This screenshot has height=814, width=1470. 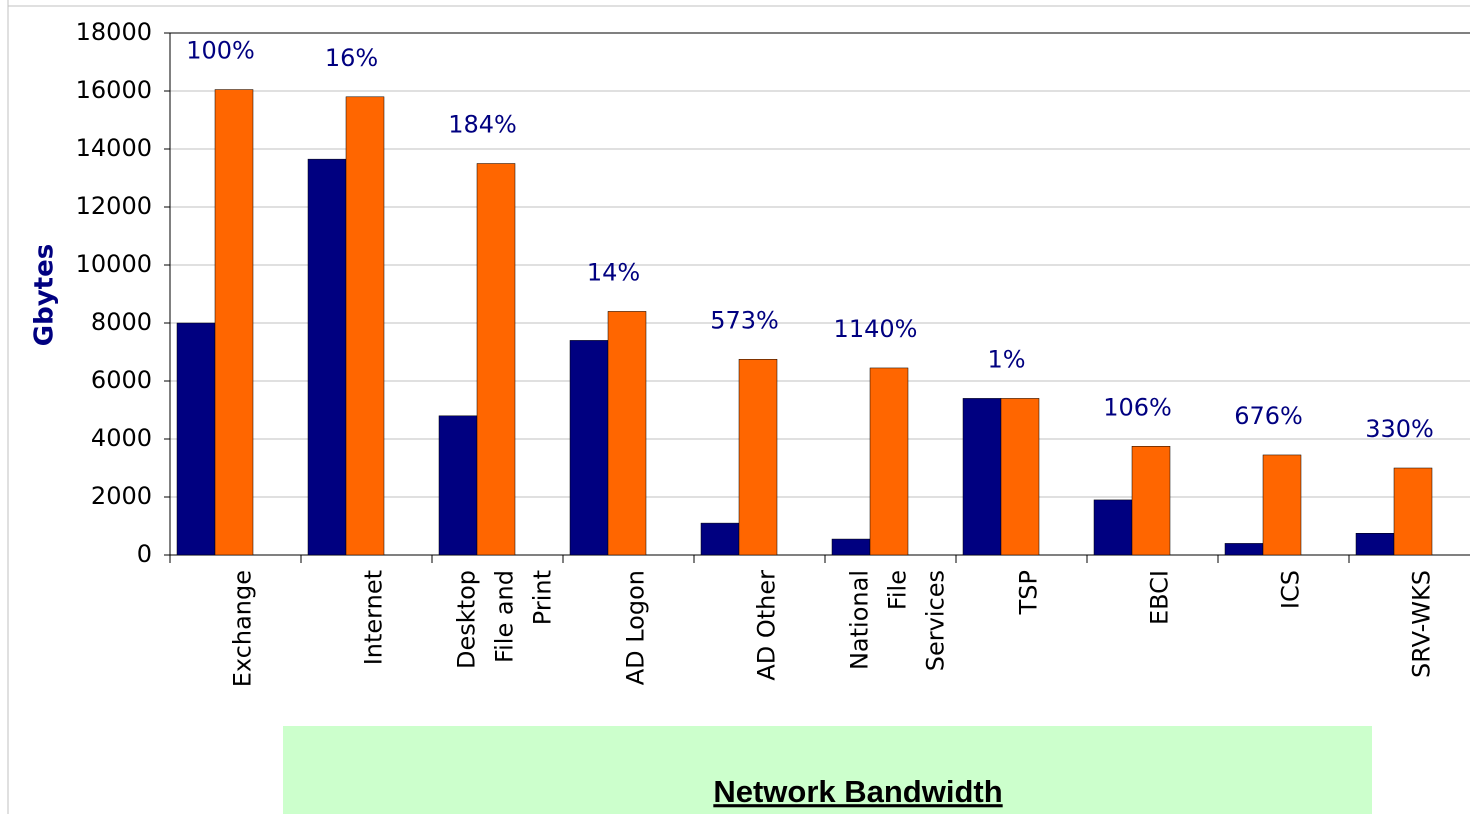 What do you see at coordinates (1029, 592) in the screenshot?
I see `x-tick-label: TSP` at bounding box center [1029, 592].